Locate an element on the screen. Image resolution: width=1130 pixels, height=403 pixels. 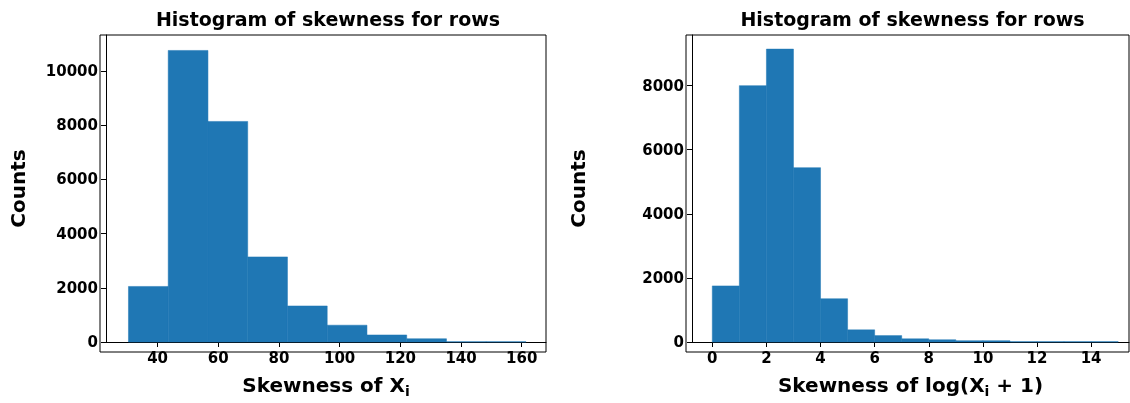
y-tick-label: 10000 is located at coordinates (71, 71).